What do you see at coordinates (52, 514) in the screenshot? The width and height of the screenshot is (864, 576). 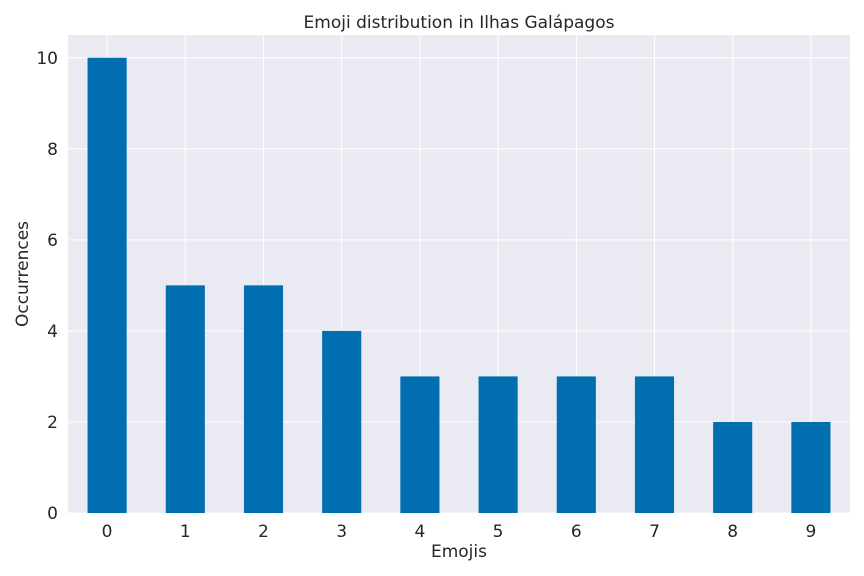 I see `y-tick-label: 0` at bounding box center [52, 514].